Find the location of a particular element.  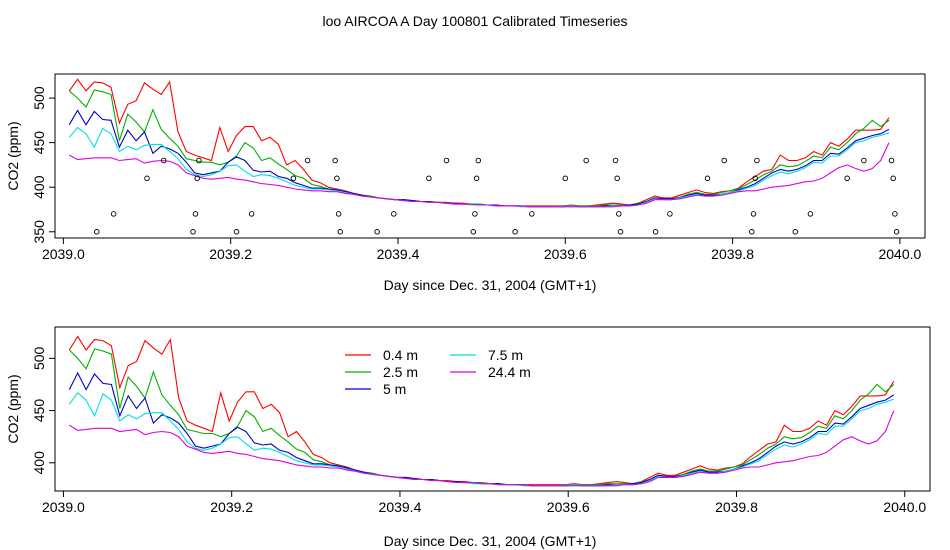

x-tick-label-top-2: 2039.4 is located at coordinates (398, 254).